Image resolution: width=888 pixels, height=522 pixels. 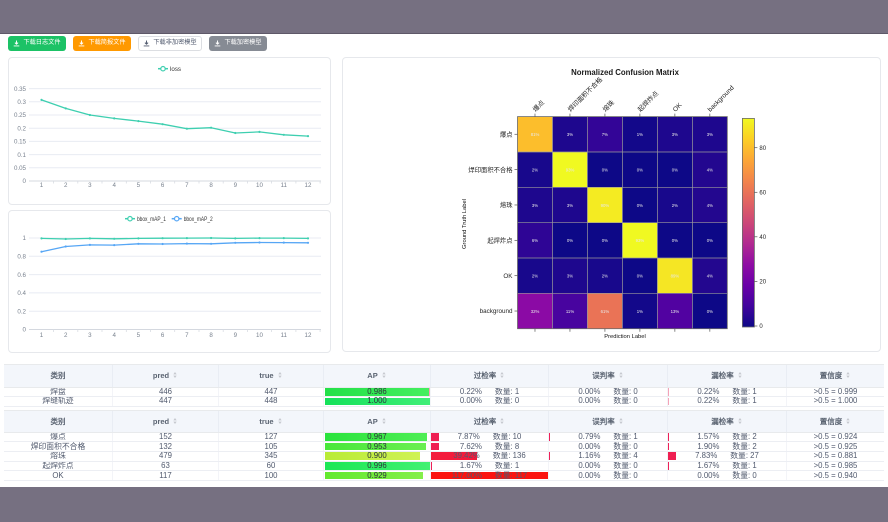 What do you see at coordinates (198, 219) in the screenshot?
I see `svg-text: bbox_mAP_2` at bounding box center [198, 219].